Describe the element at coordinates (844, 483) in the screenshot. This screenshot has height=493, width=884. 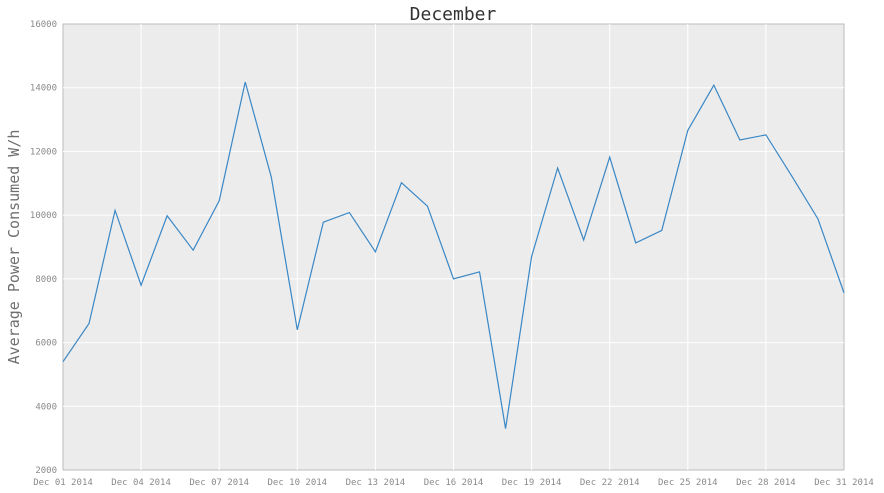
I see `x-tick-label: Dec 31 2014` at that location.